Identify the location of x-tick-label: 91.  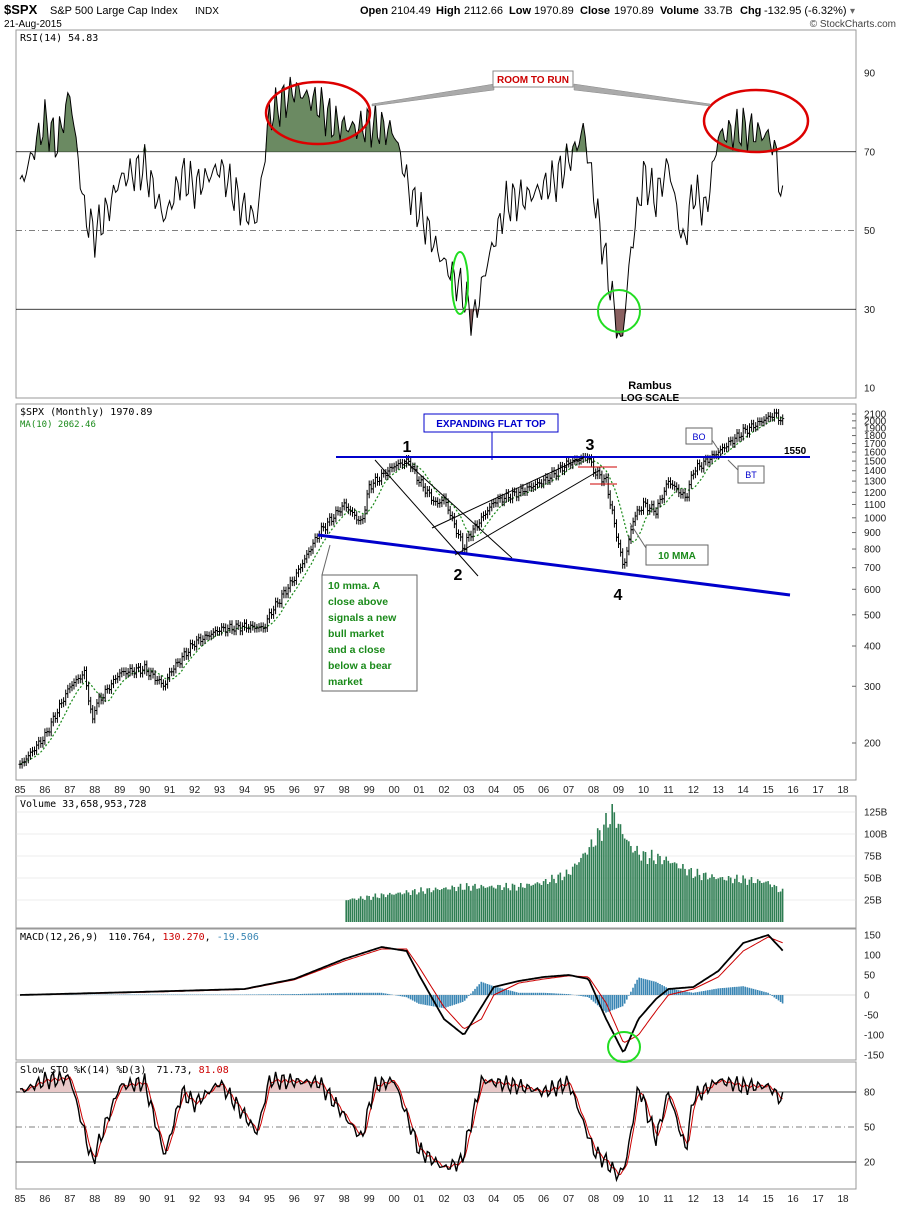
(170, 1199).